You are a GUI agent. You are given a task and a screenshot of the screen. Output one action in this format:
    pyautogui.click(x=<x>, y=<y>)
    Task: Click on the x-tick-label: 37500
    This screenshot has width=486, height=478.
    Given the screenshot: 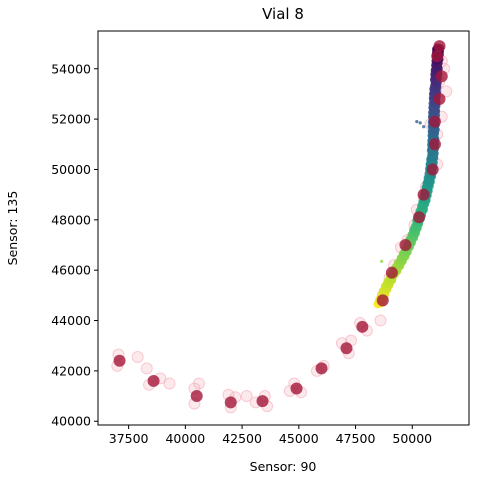 What is the action you would take?
    pyautogui.click(x=129, y=438)
    